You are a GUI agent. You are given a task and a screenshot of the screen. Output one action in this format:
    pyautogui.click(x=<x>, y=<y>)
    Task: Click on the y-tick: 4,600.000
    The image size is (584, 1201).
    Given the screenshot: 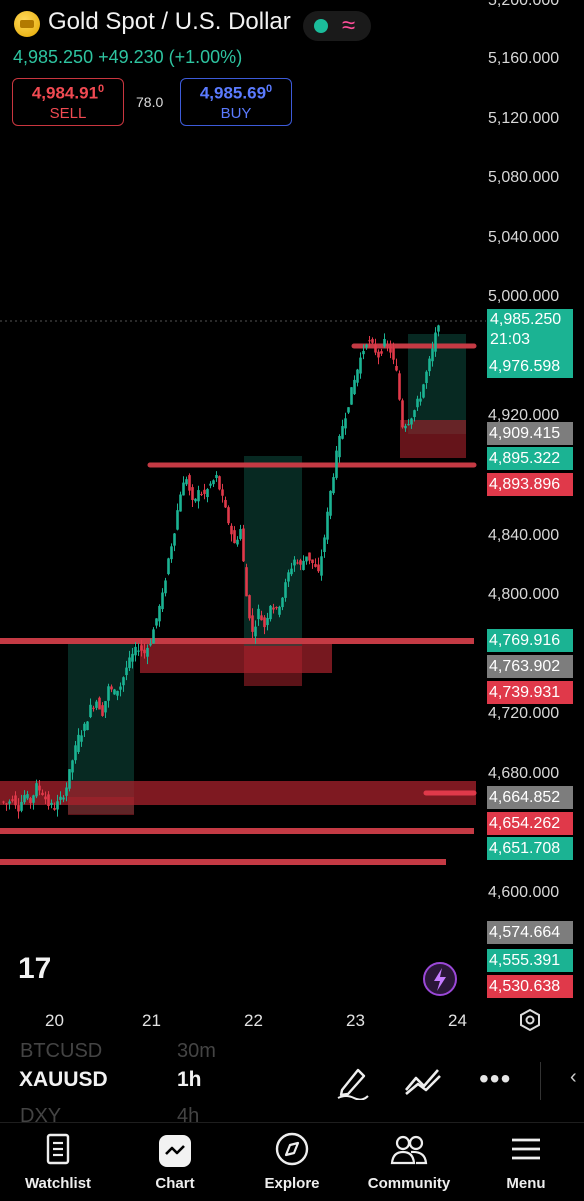 What is the action you would take?
    pyautogui.click(x=524, y=892)
    